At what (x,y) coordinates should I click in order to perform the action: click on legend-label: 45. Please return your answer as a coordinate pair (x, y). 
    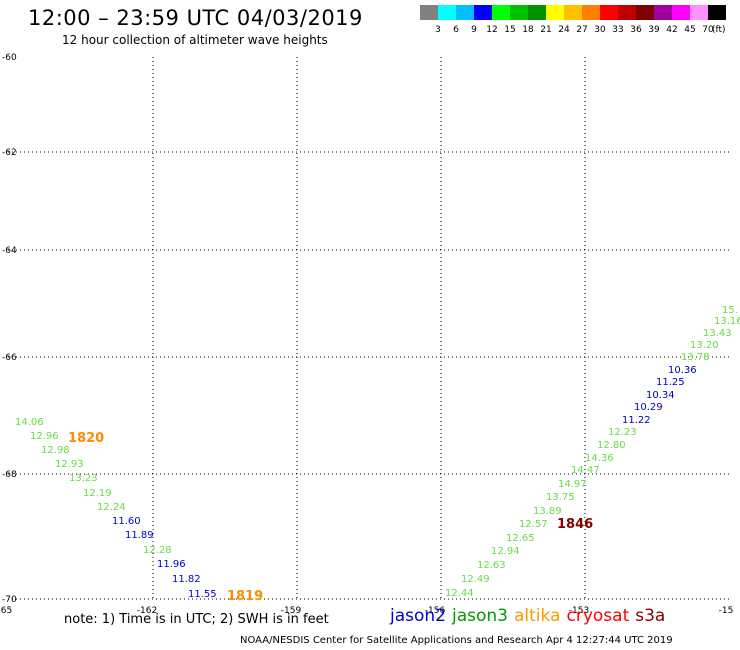
    Looking at the image, I should click on (690, 30).